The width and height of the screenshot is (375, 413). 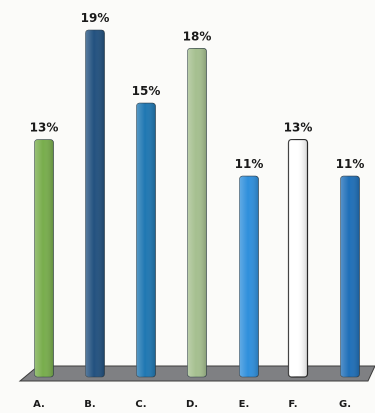 I want to click on category-label-4: D., so click(x=192, y=404).